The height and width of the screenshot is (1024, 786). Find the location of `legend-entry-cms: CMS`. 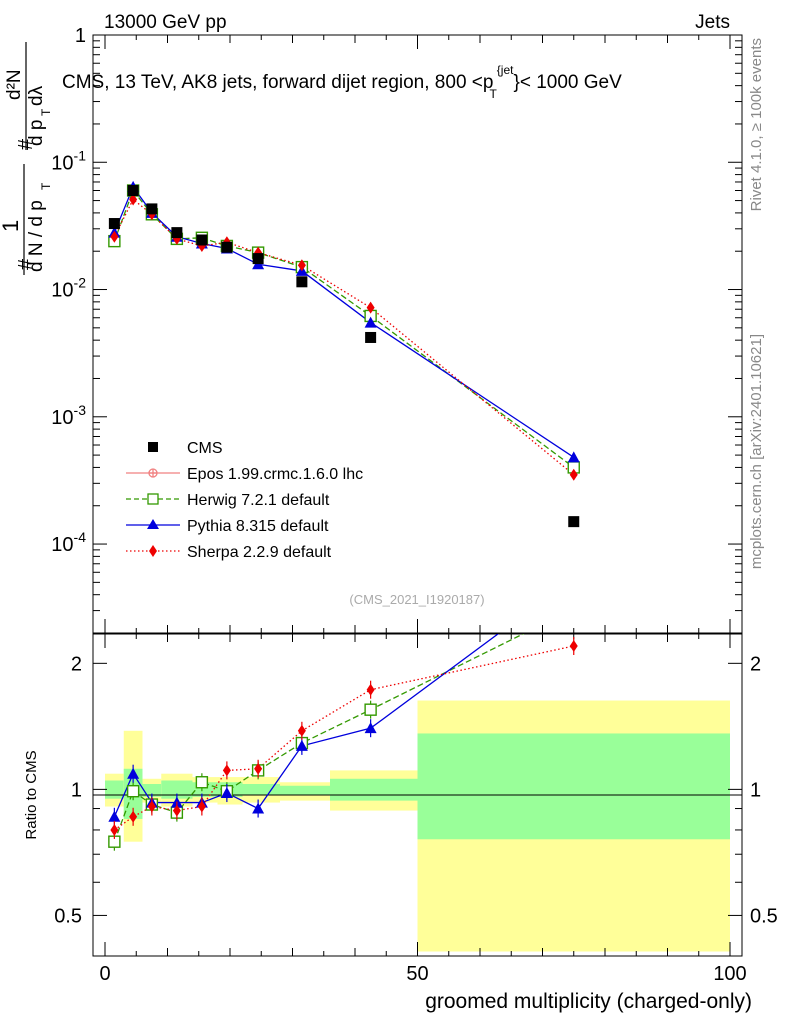

legend-entry-cms: CMS is located at coordinates (185, 448).